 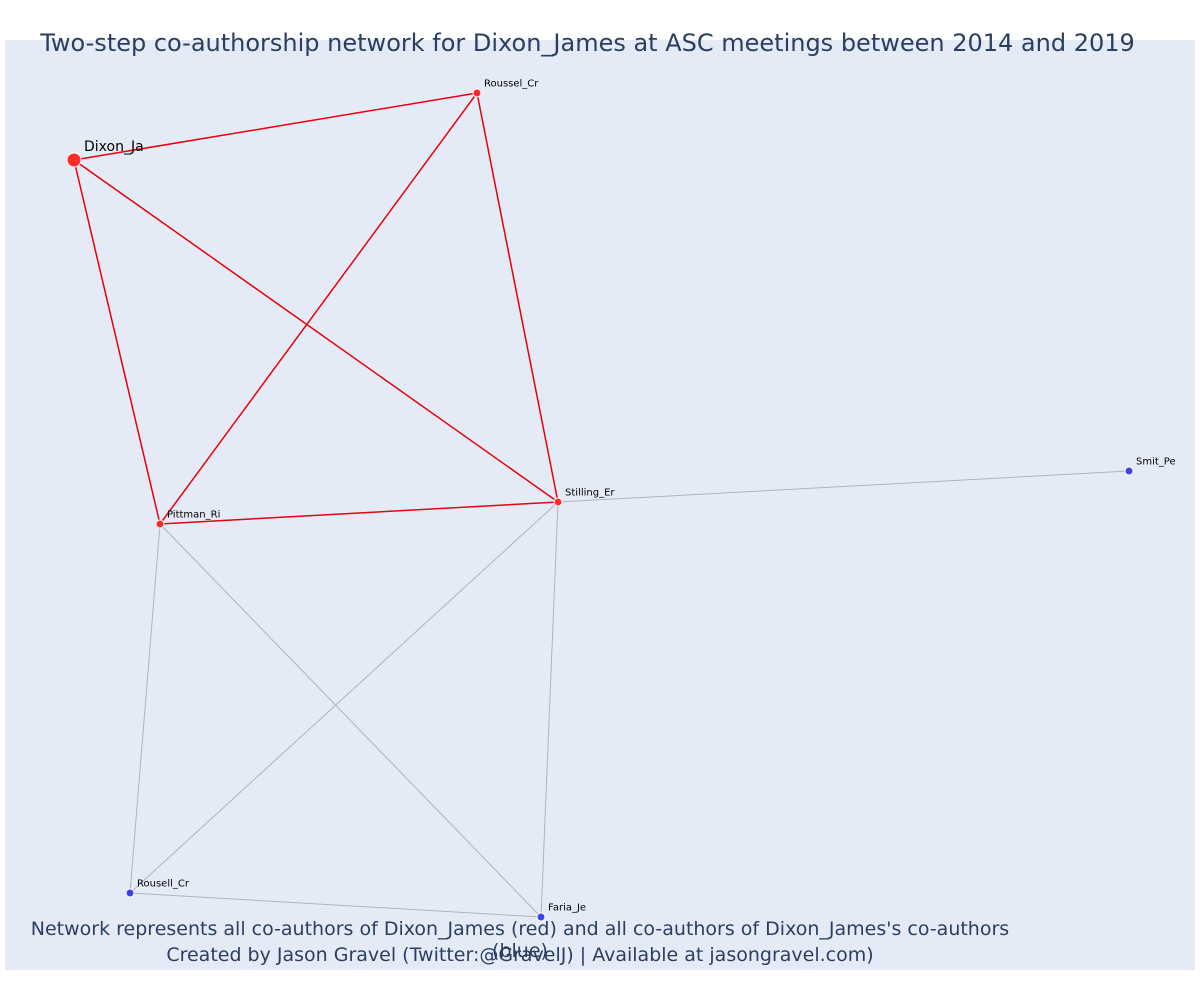 I want to click on edge-Pittman_Ri-Stilling_Er, so click(x=359, y=513).